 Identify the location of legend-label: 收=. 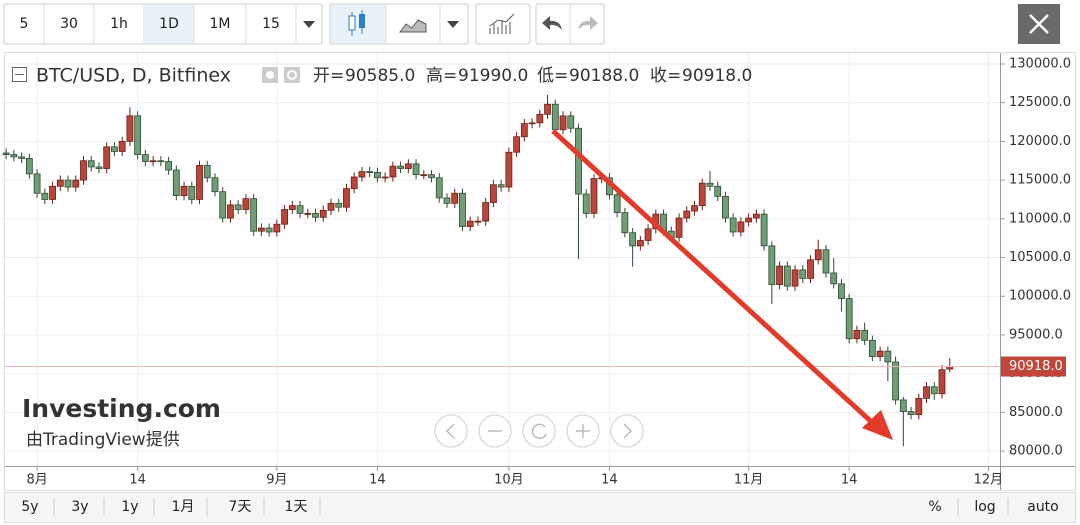
(665, 76).